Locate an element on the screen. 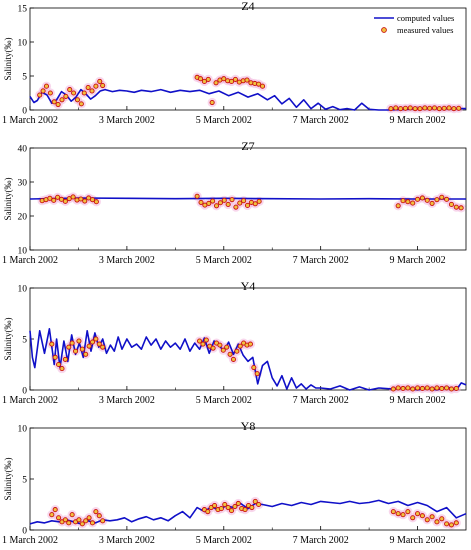 The width and height of the screenshot is (471, 550). x-tick-label: 9 March 2002 is located at coordinates (418, 260).